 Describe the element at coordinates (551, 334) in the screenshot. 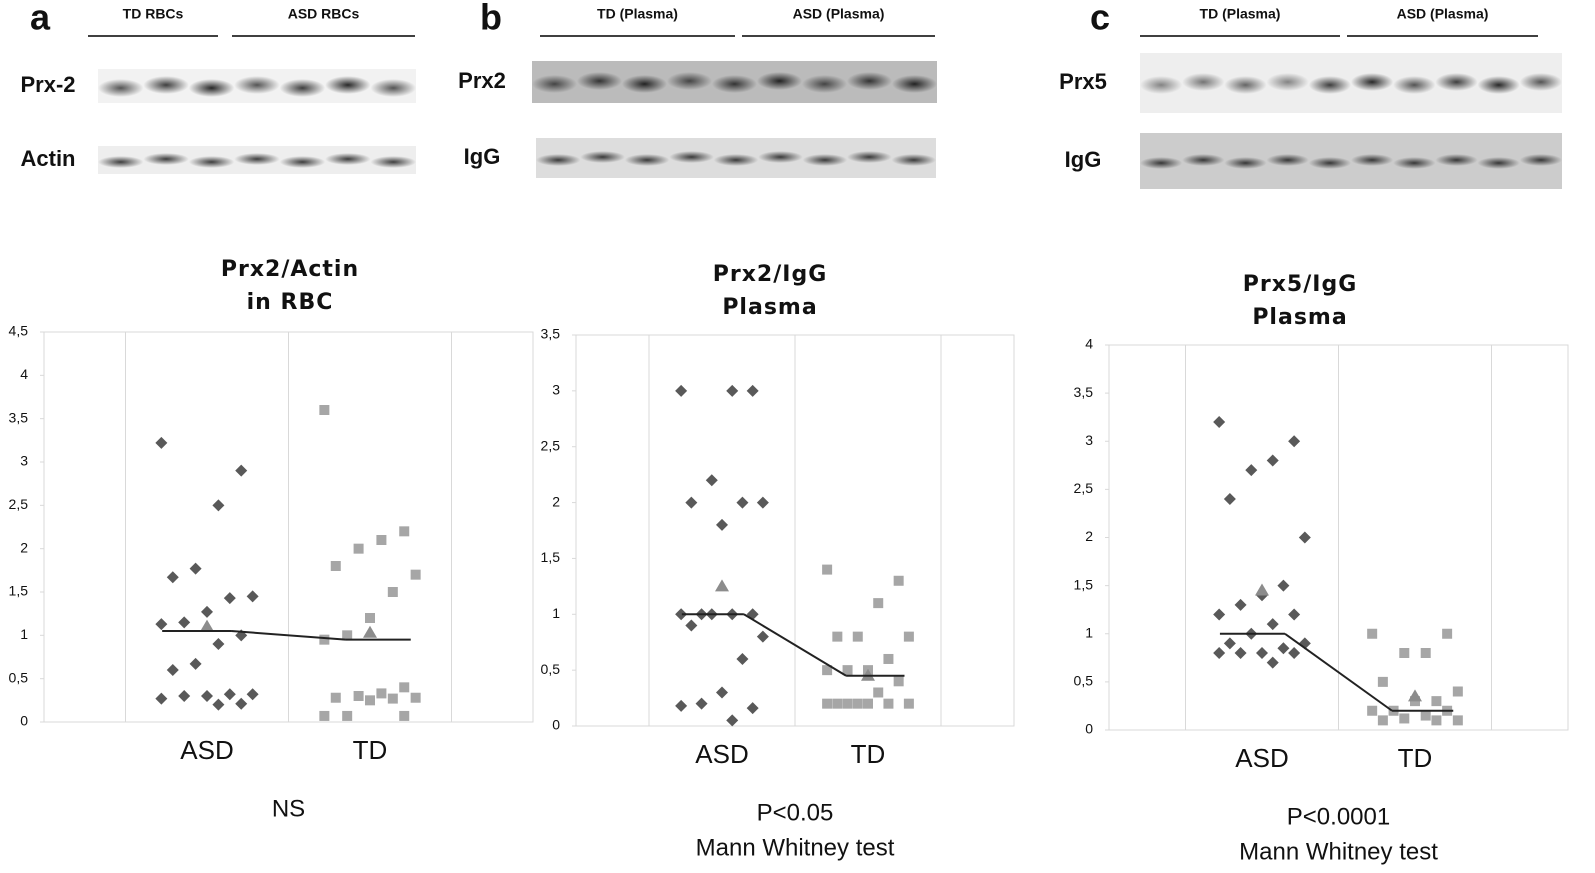

I see `y-tick-label: 3,5` at that location.